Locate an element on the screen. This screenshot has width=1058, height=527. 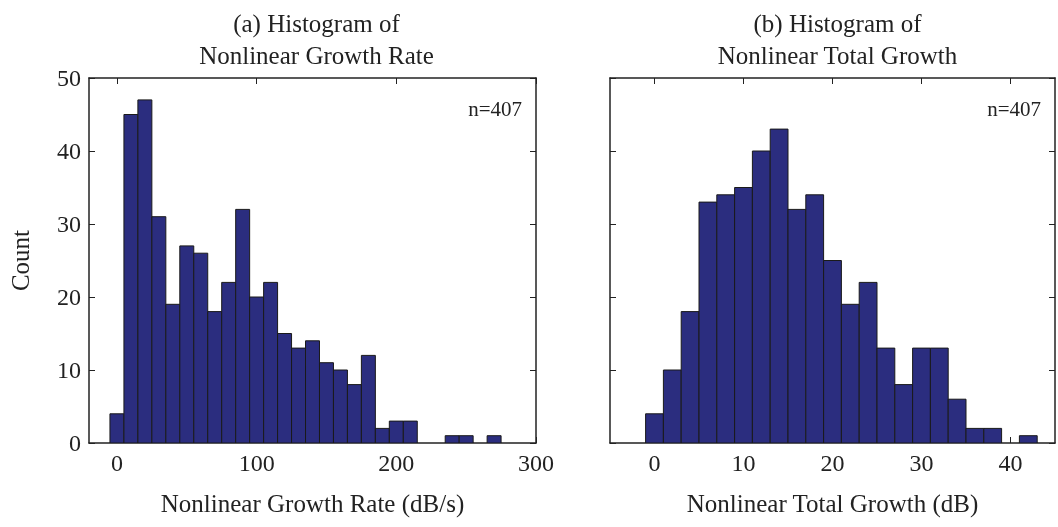
y-tick-label: 0 is located at coordinates (75, 443).